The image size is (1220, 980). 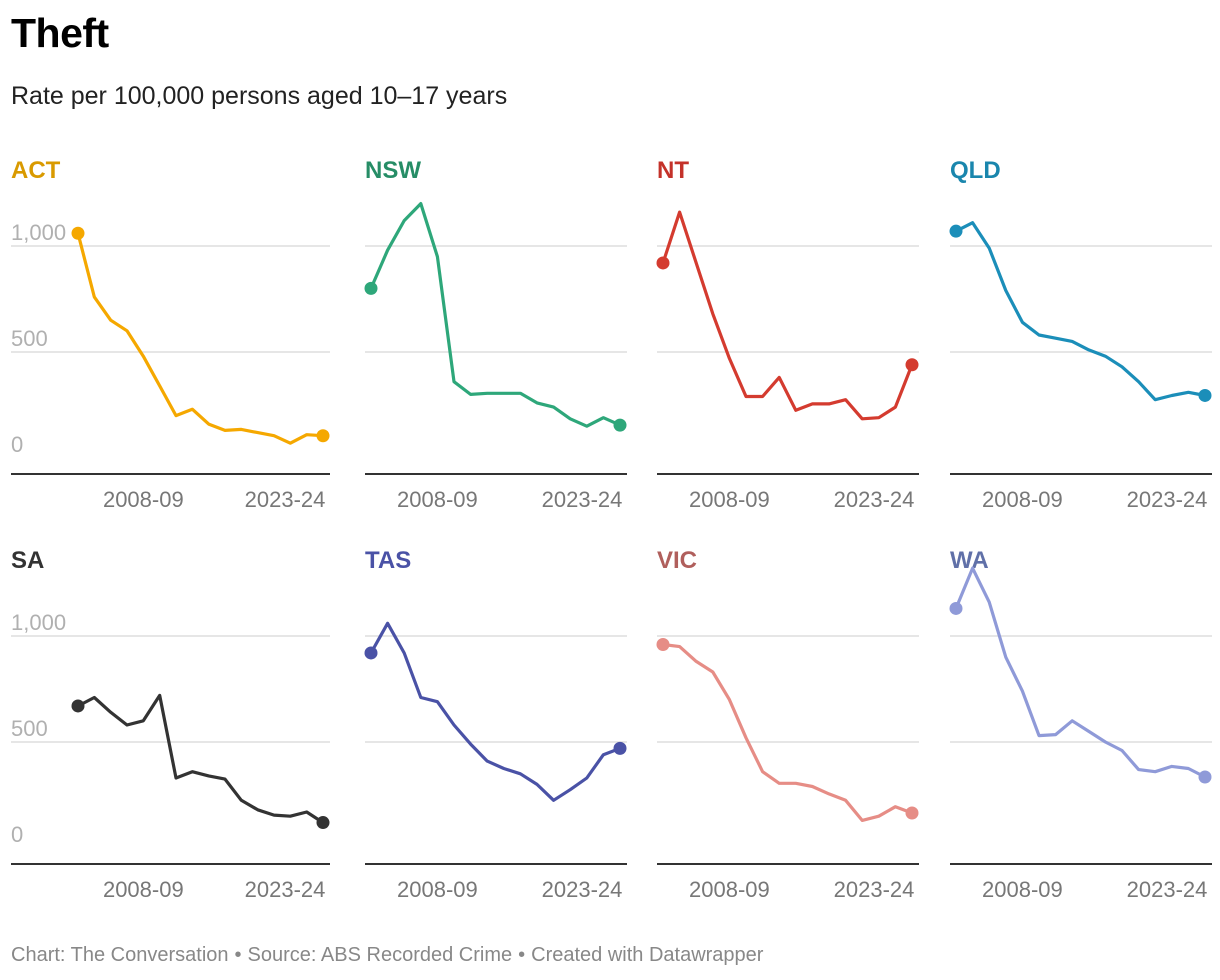 I want to click on panel-title-tas: TAS, so click(x=388, y=560).